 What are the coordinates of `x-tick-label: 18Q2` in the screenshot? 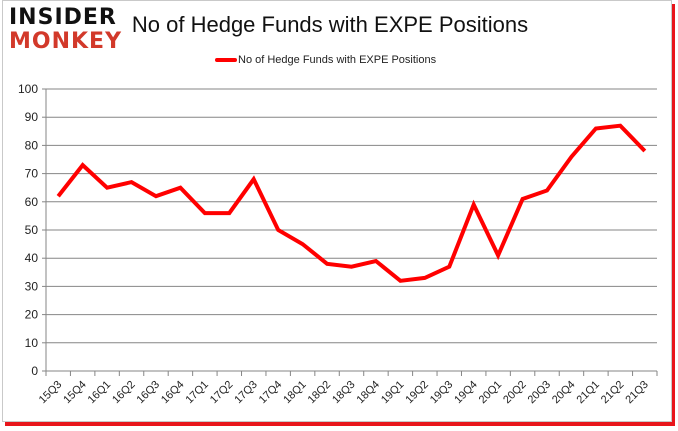 It's located at (320, 393).